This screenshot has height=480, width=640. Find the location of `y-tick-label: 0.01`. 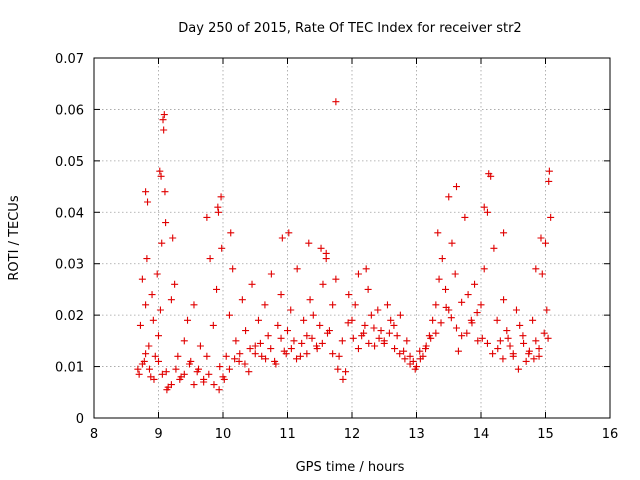

y-tick-label: 0.01 is located at coordinates (69, 368).